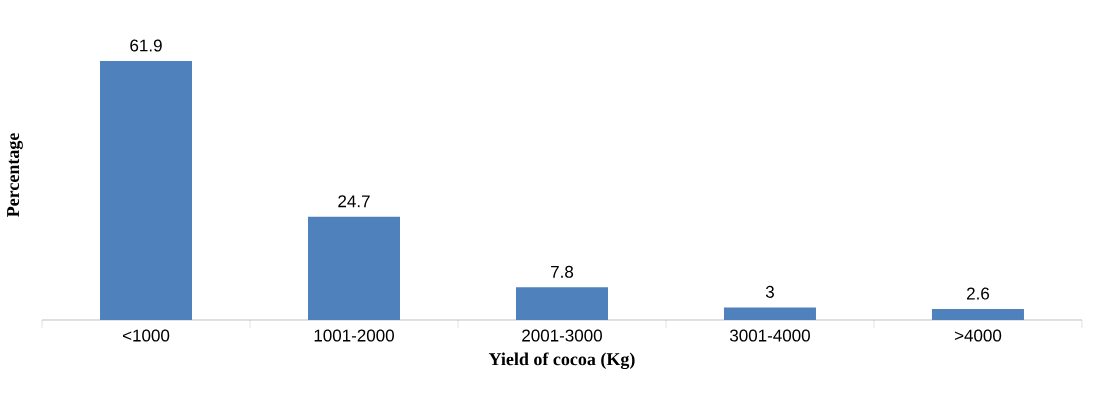 The height and width of the screenshot is (417, 1106). I want to click on x-tick-label: >4000, so click(978, 335).